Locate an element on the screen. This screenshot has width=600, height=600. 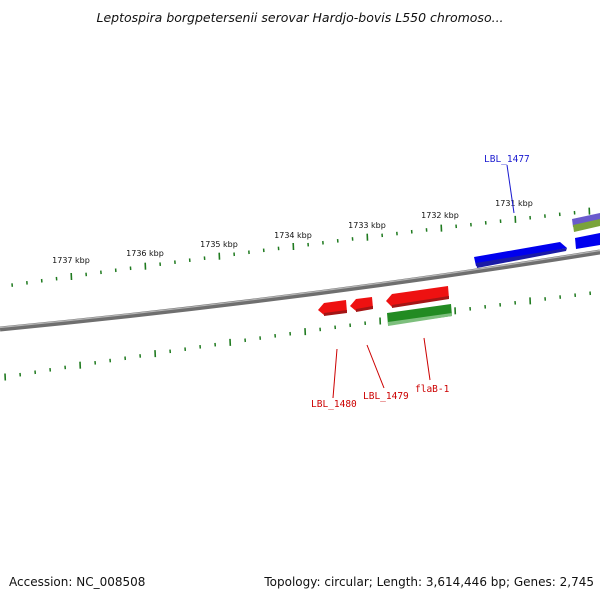
tick-label: 1734 kbp is located at coordinates (293, 235).